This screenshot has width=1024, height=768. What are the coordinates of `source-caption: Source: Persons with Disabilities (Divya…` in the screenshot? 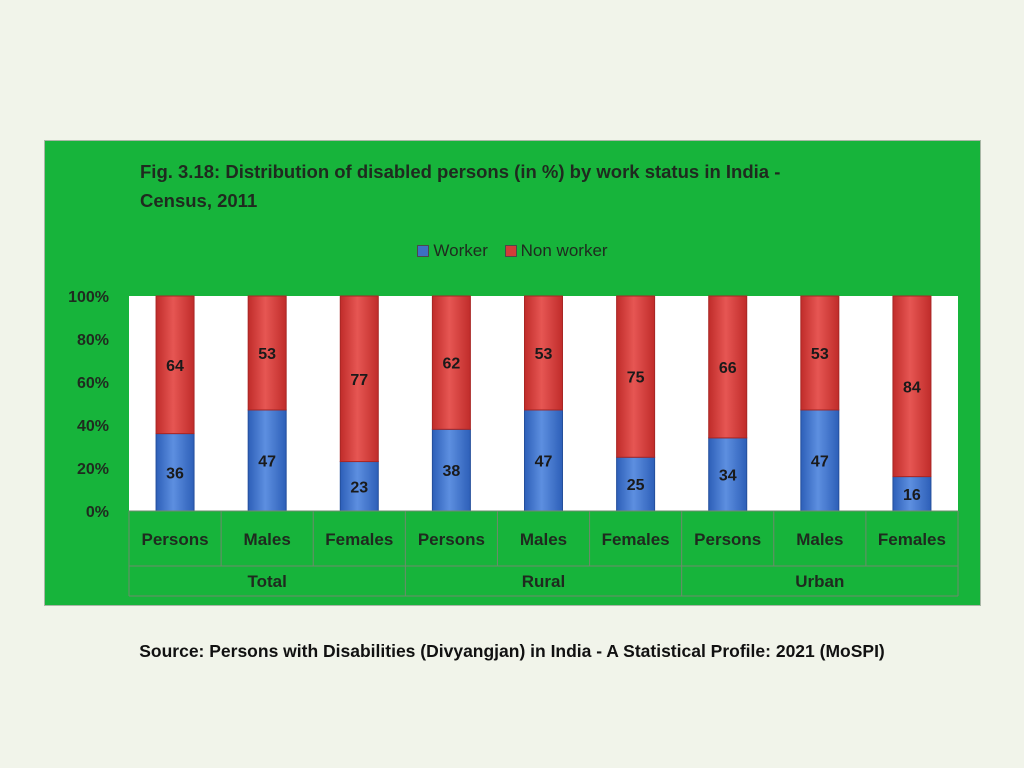 It's located at (512, 651).